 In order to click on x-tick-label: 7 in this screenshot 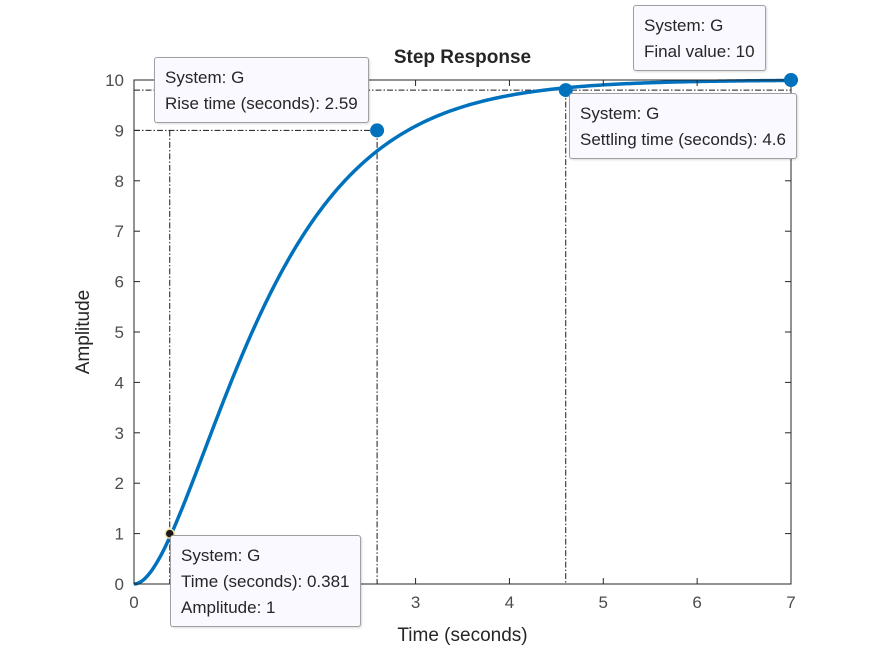, I will do `click(790, 602)`.